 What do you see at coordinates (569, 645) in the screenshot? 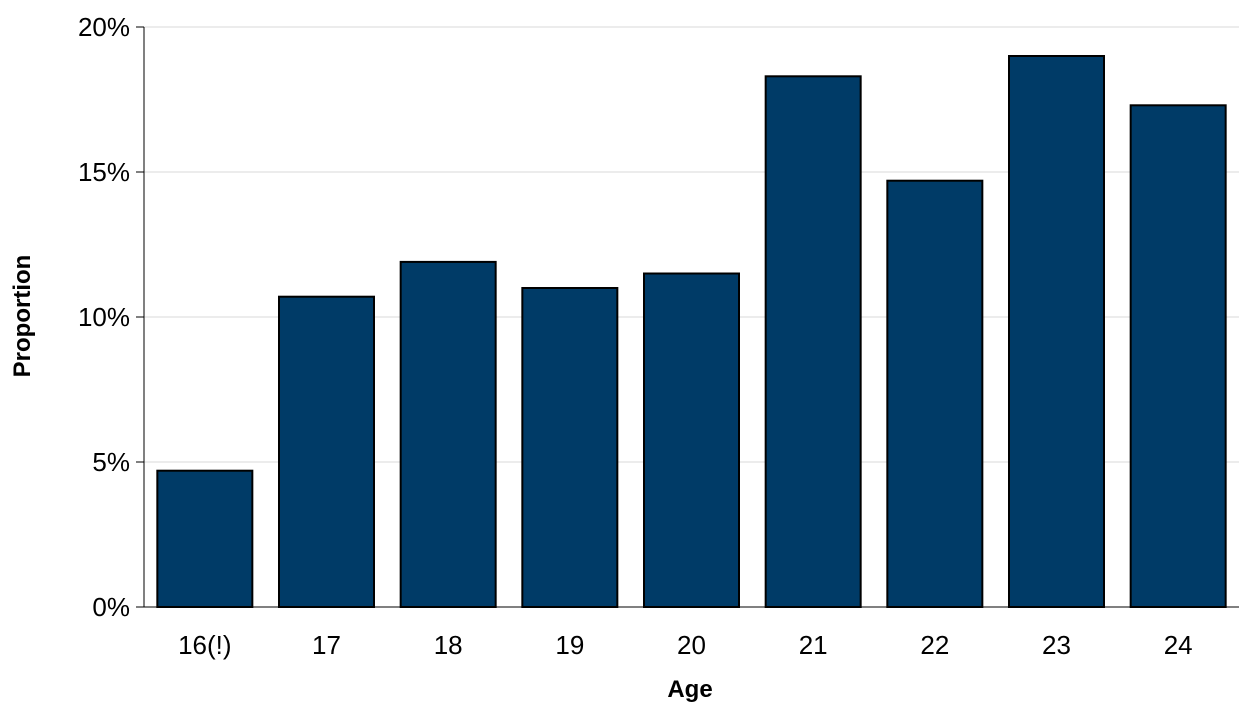
I see `x-tick-label: 19` at bounding box center [569, 645].